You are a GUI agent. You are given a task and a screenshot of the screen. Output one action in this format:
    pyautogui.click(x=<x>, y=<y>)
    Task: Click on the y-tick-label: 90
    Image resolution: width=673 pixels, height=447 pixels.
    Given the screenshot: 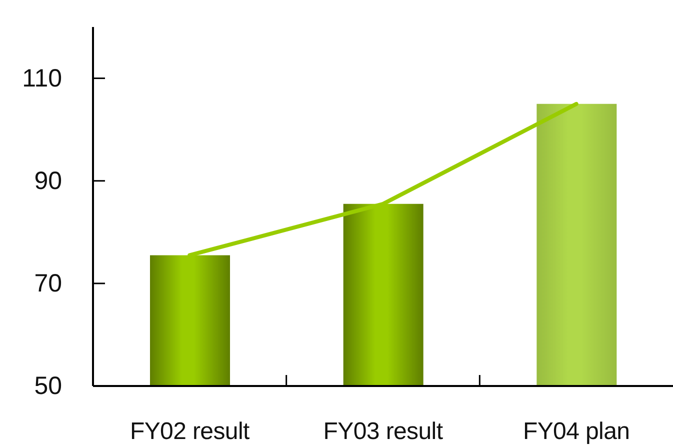 What is the action you would take?
    pyautogui.click(x=48, y=180)
    